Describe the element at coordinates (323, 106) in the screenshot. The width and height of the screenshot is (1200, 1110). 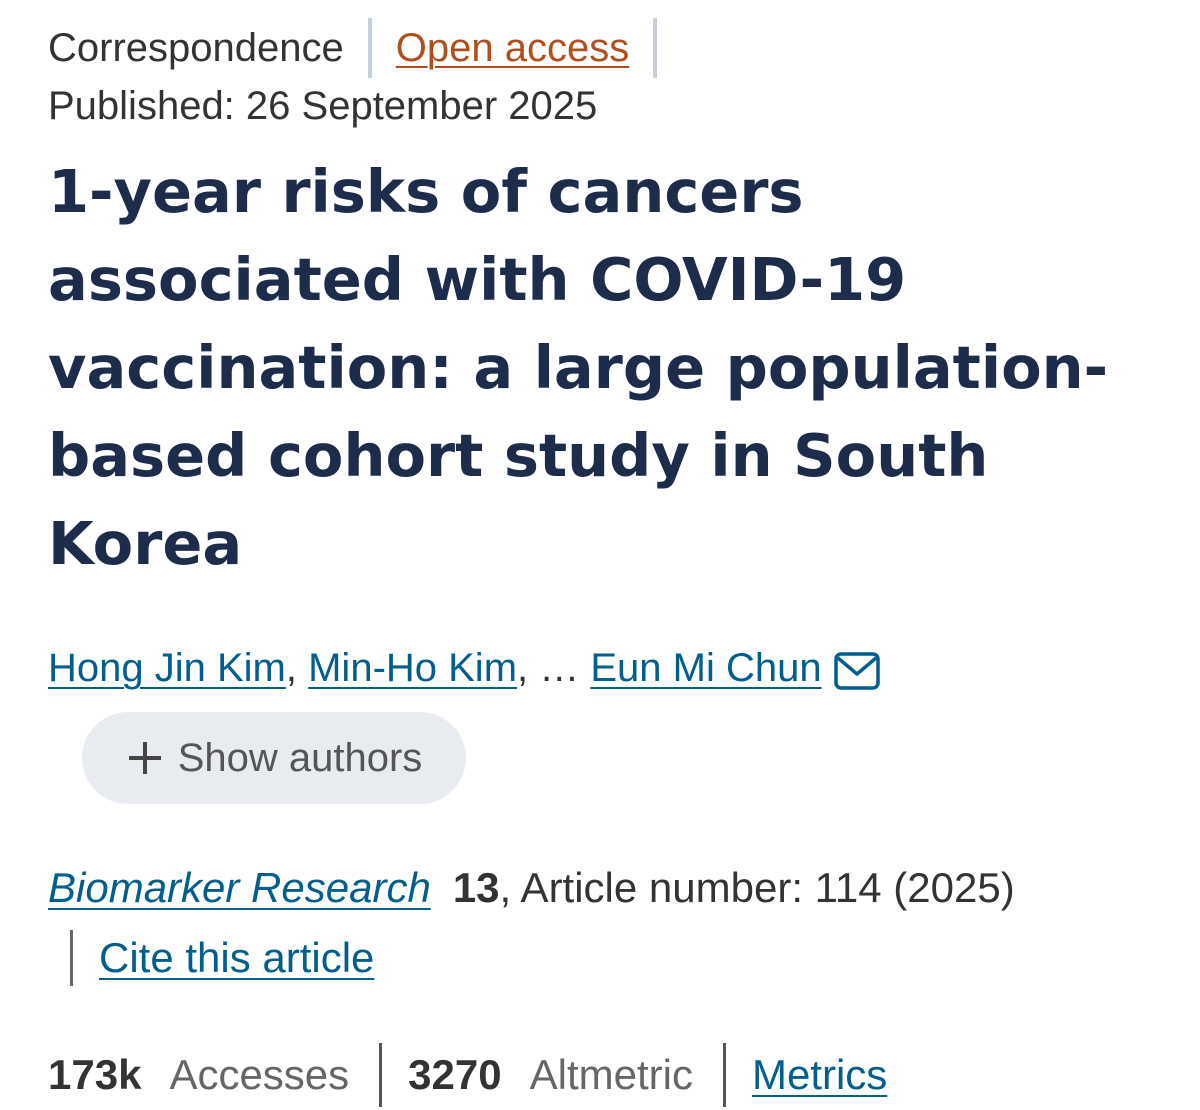
I see `published-date: Published: 26 September 2025` at that location.